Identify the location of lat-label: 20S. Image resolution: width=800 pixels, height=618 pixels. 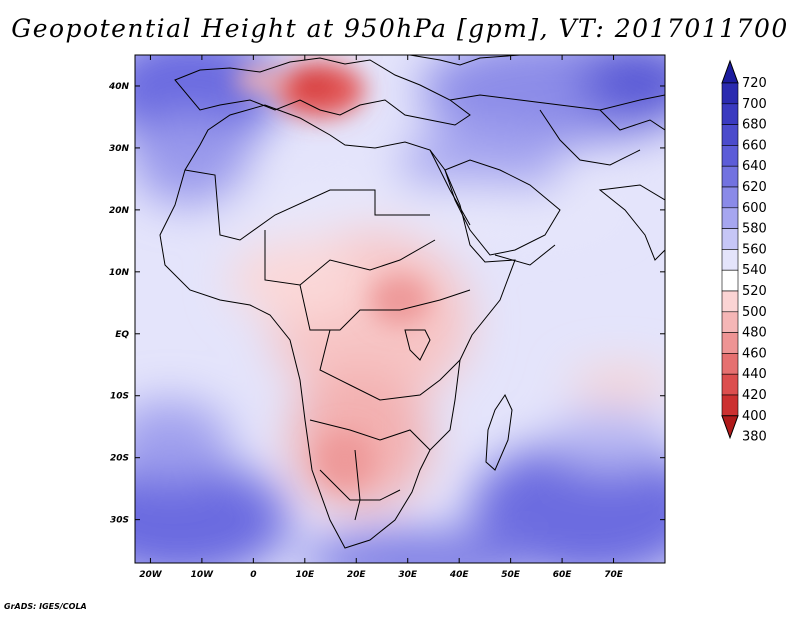
(119, 459).